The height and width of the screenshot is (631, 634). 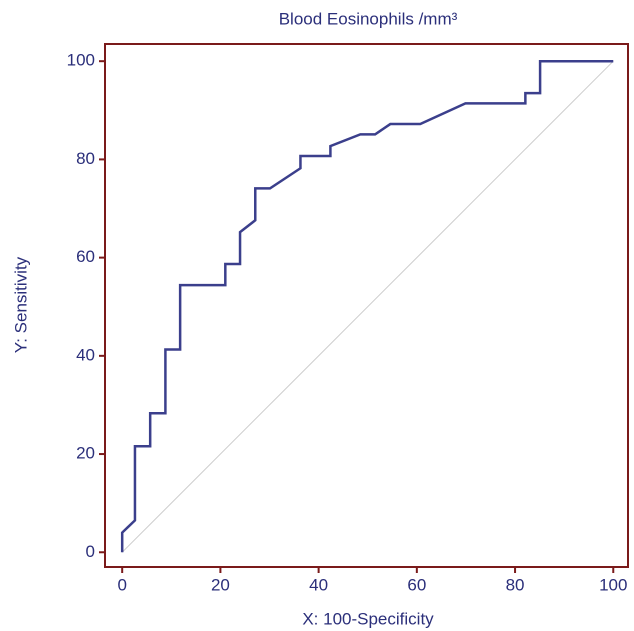 What do you see at coordinates (613, 584) in the screenshot?
I see `x-tick-label: 100` at bounding box center [613, 584].